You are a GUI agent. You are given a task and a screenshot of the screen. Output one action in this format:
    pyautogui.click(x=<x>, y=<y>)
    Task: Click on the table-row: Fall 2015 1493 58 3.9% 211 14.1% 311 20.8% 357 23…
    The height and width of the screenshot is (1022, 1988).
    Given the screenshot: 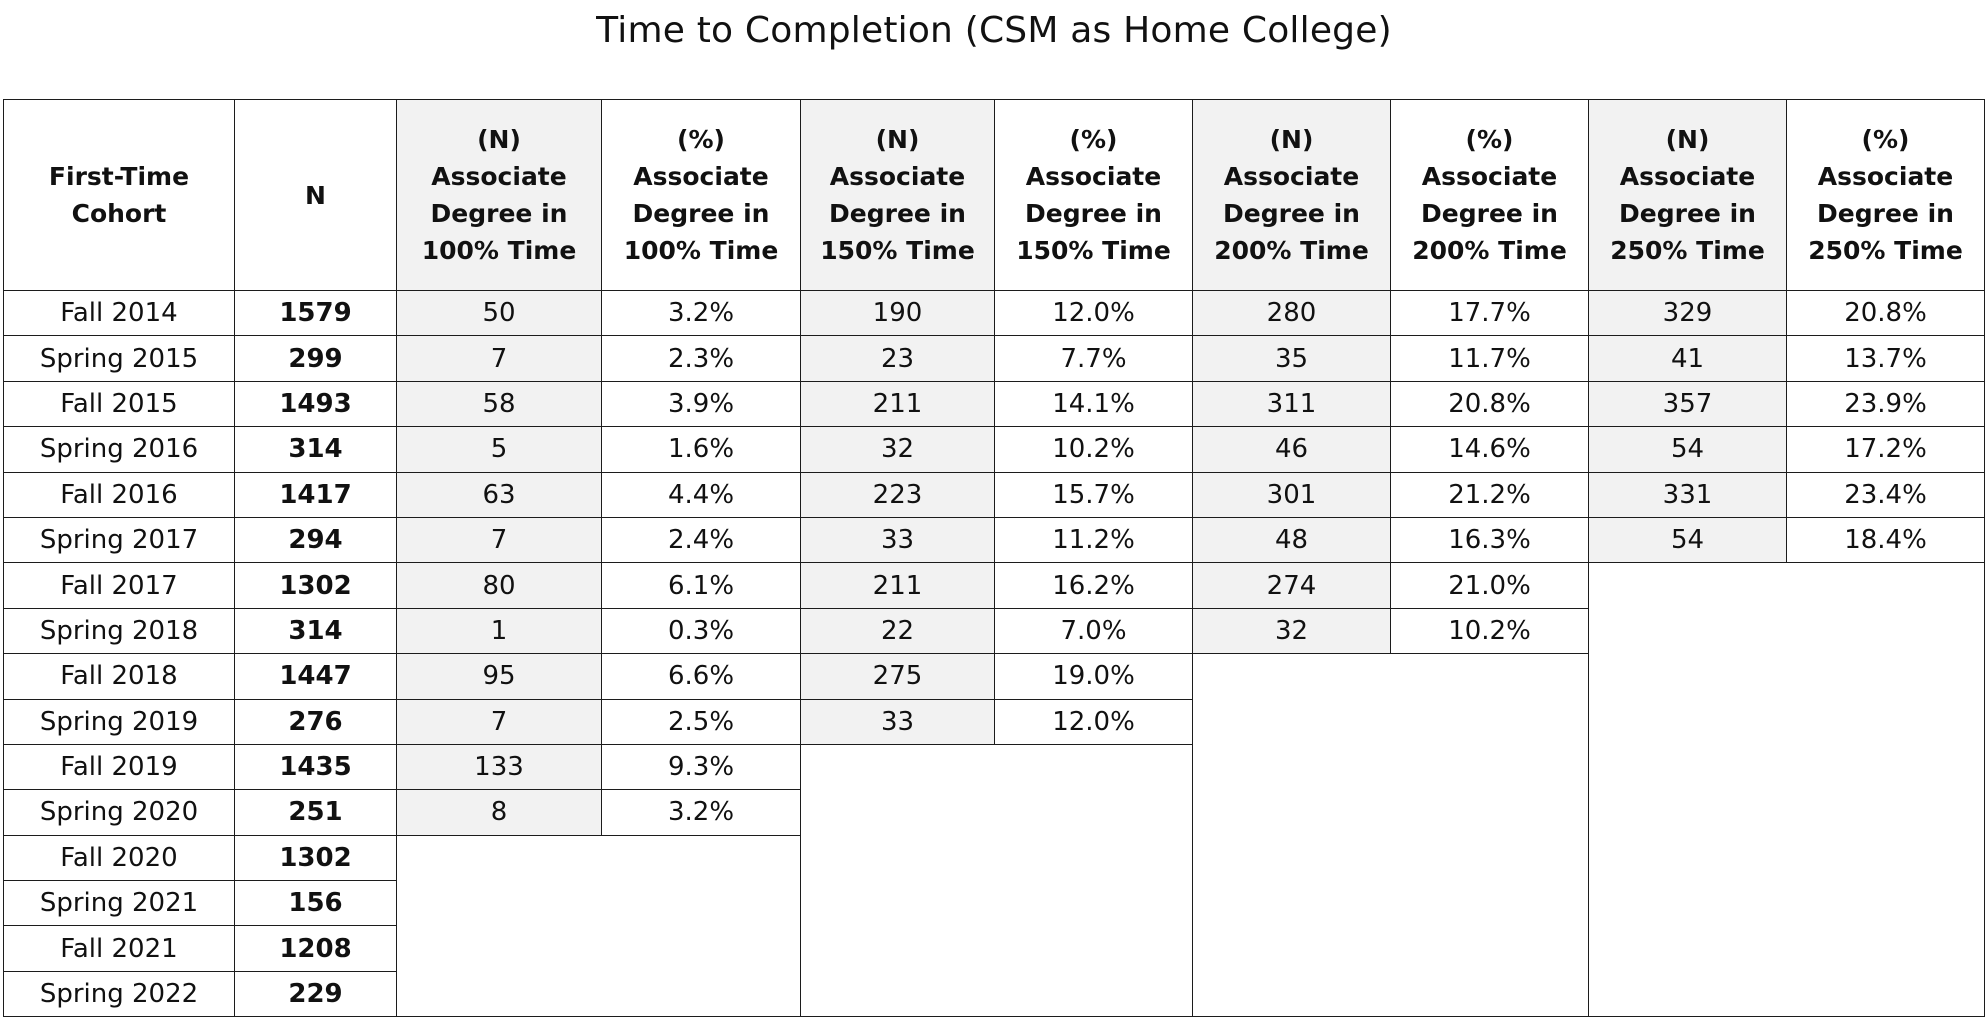 What is the action you would take?
    pyautogui.click(x=994, y=404)
    